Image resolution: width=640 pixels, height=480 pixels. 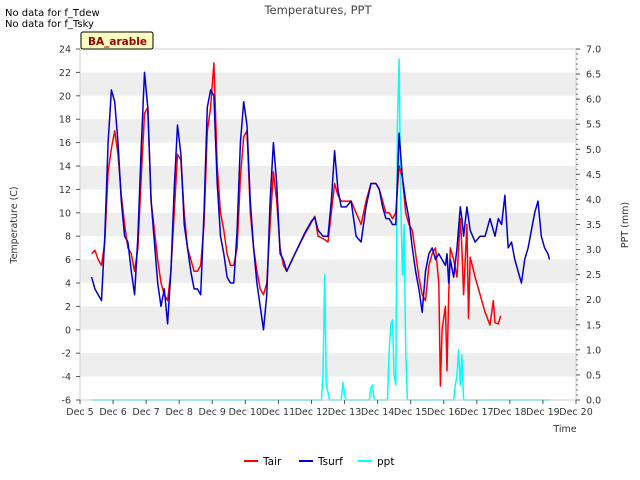 What do you see at coordinates (79, 412) in the screenshot?
I see `x-tick-label: Dec 5` at bounding box center [79, 412].